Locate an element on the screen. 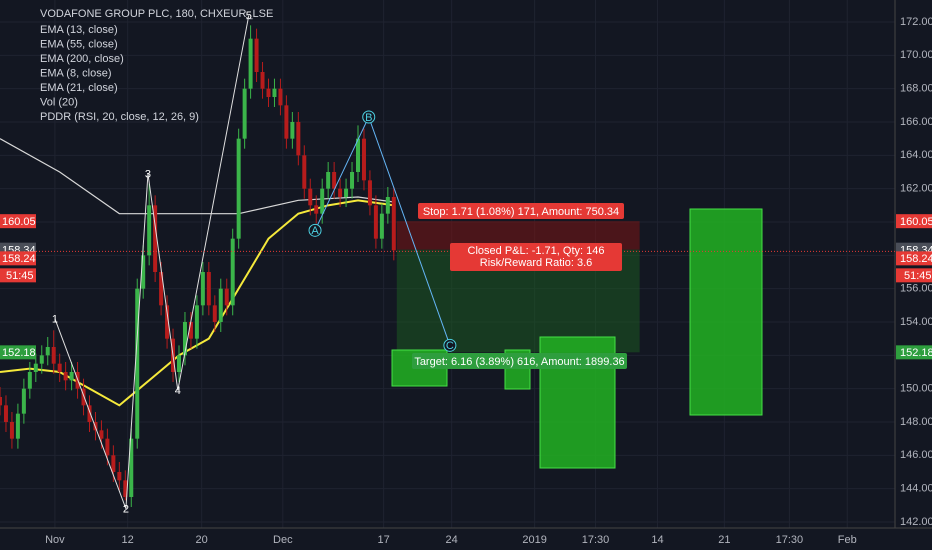  pnl-label: Closed P&L: -1.71, Qty: 146 is located at coordinates (536, 251).